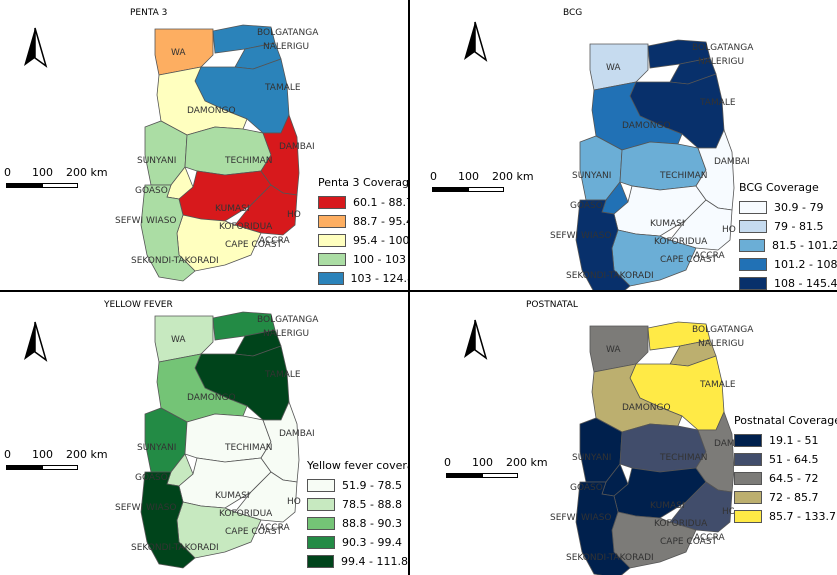 This screenshot has width=837, height=575. I want to click on legend-item: 64.5 - 72, so click(785, 478).